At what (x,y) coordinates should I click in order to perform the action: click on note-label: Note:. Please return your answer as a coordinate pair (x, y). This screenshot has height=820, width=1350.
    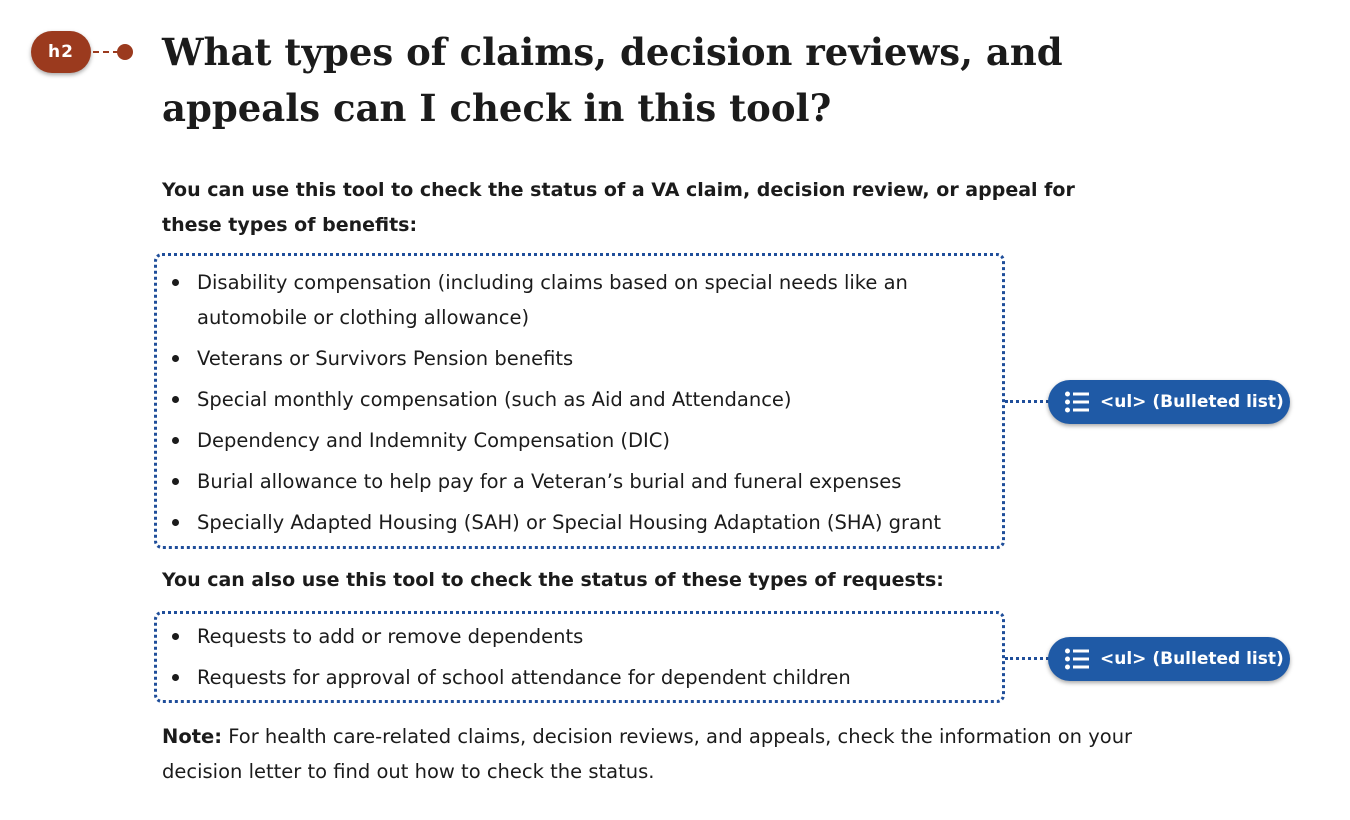
    Looking at the image, I should click on (192, 736).